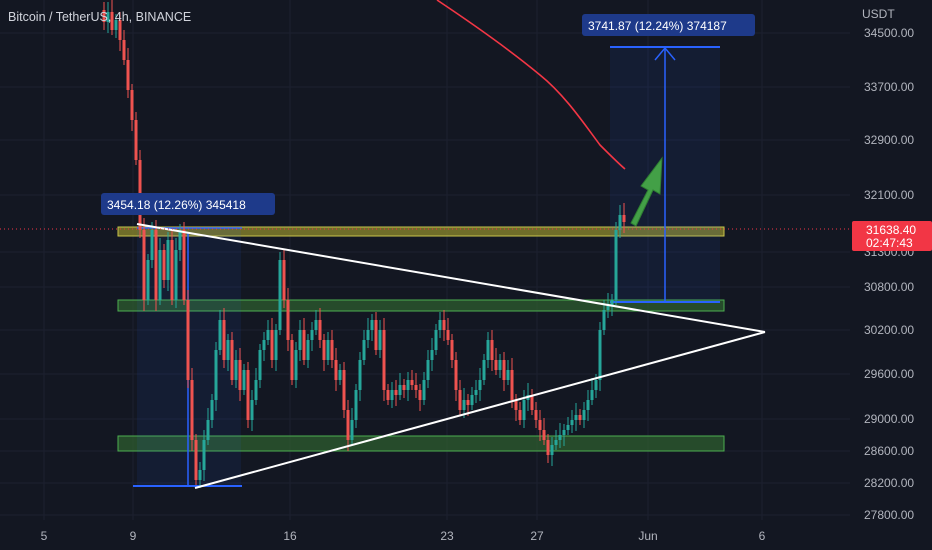  What do you see at coordinates (891, 230) in the screenshot?
I see `current-price-value: 31638.40` at bounding box center [891, 230].